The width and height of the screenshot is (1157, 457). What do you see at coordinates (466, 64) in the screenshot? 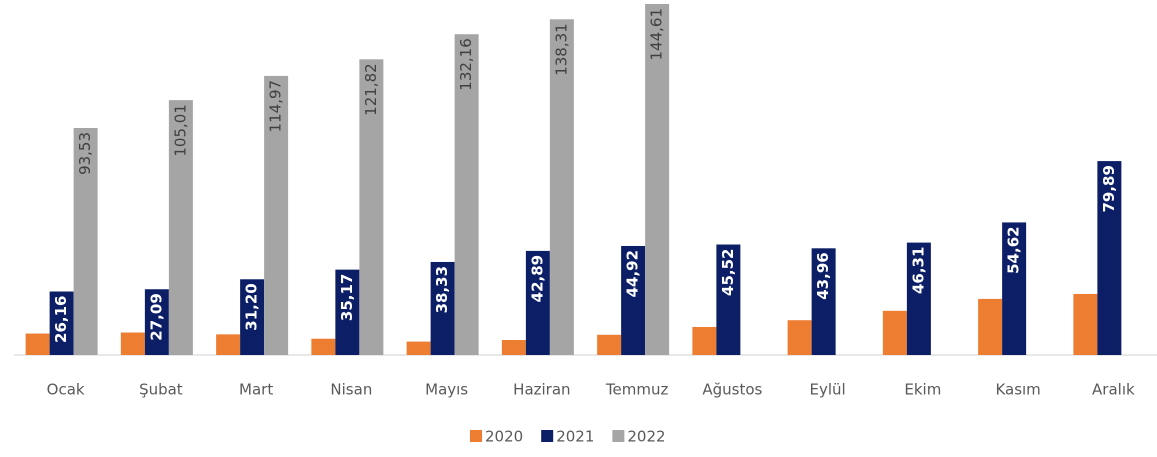
I see `data-label: 132,16` at bounding box center [466, 64].